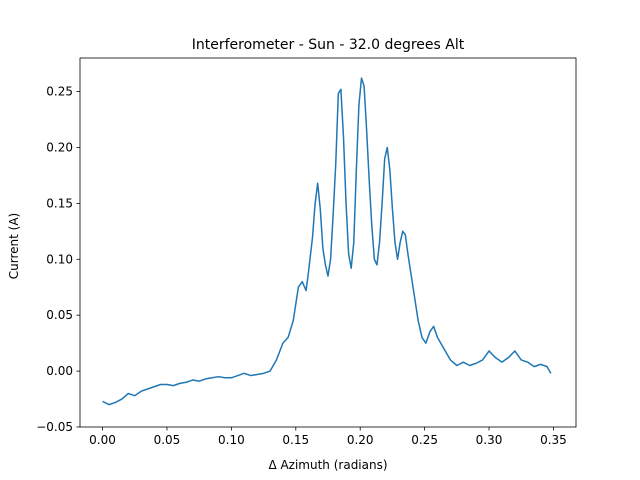 The image size is (640, 480). Describe the element at coordinates (360, 440) in the screenshot. I see `x-tick-label: 0.20` at that location.